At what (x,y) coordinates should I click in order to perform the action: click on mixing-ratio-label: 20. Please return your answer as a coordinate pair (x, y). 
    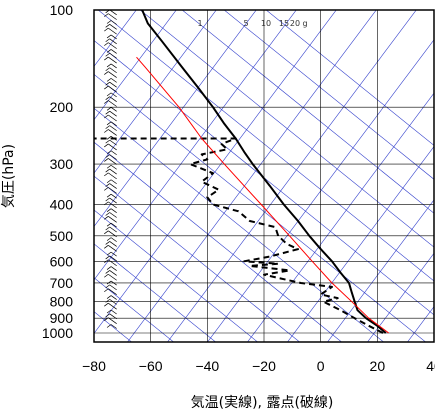
    Looking at the image, I should click on (295, 23).